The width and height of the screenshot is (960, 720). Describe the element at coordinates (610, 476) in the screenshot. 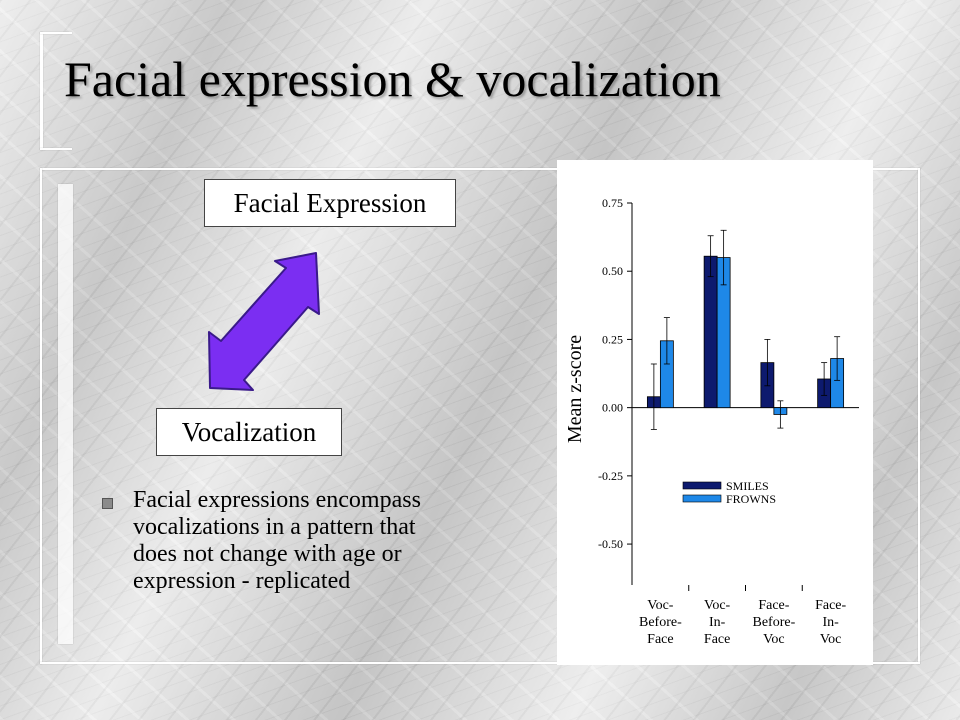

I see `y-tick-label: -0.25` at that location.